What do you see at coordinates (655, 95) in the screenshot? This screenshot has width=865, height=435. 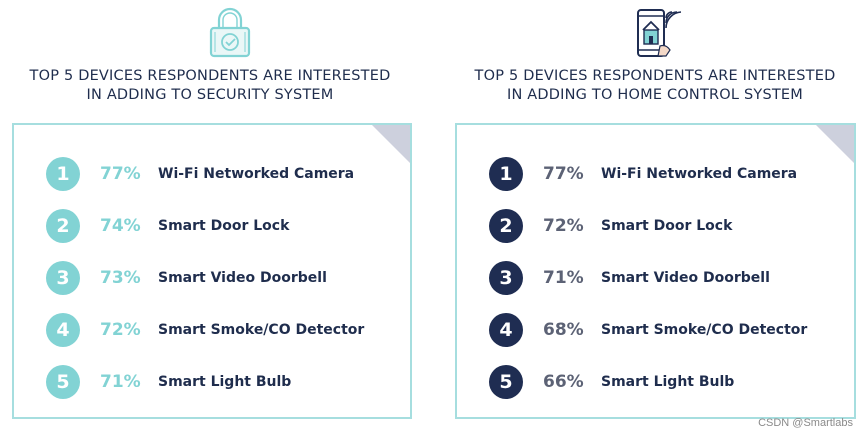 I see `home-control-title-line2: IN ADDING TO HOME CONTROL SYSTEM` at bounding box center [655, 95].